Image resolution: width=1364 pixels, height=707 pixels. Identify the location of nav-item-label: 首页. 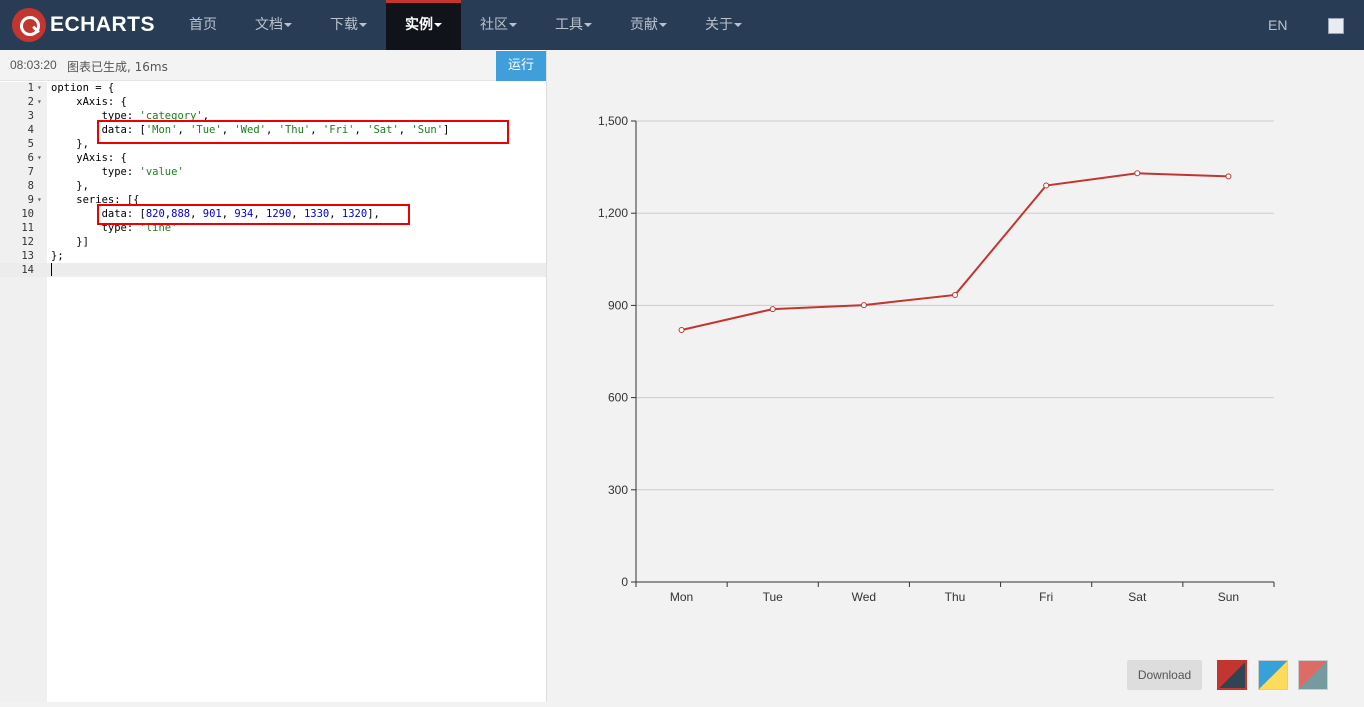
(203, 25).